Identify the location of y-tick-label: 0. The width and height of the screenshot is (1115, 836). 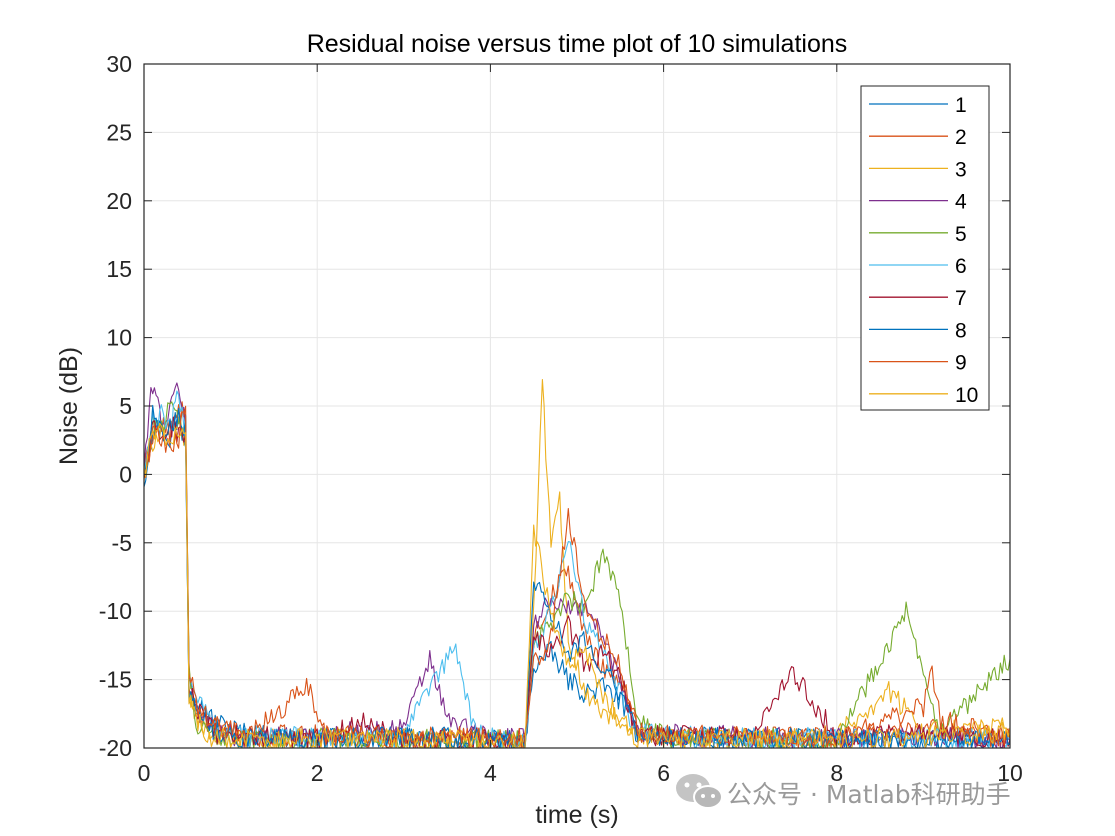
(125, 474).